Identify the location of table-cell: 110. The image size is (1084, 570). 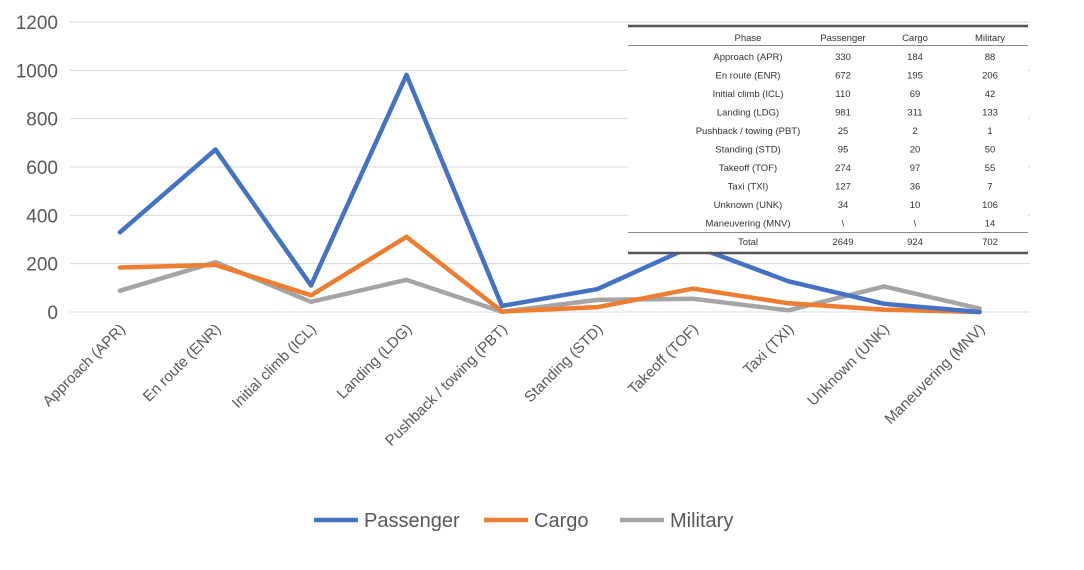
(842, 94).